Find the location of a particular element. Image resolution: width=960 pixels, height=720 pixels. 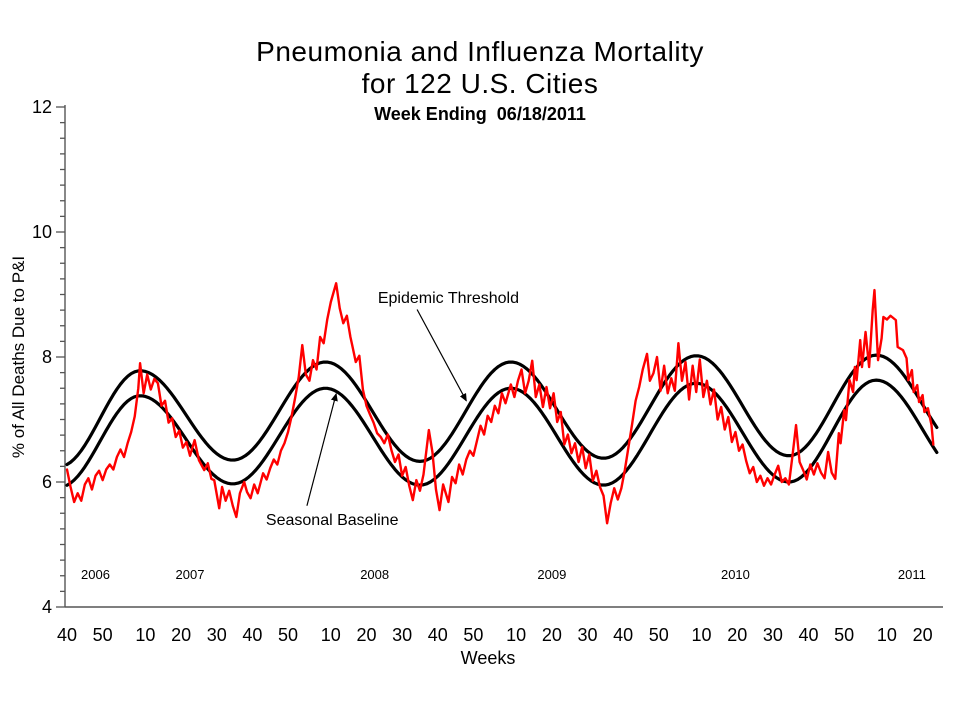

year-label: 2007 is located at coordinates (190, 574).